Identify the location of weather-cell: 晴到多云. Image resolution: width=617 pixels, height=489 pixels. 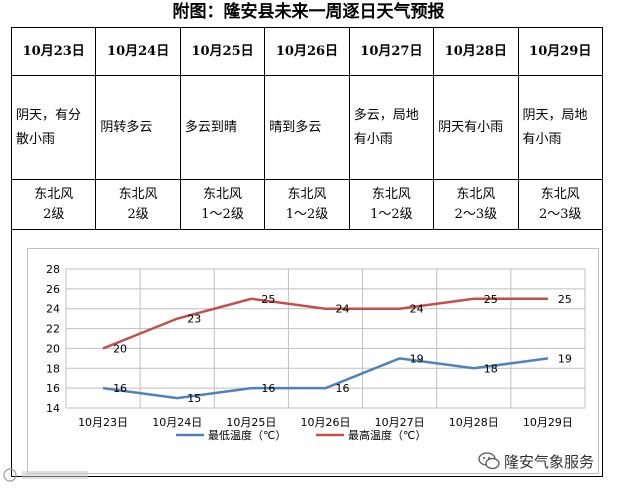
(307, 127).